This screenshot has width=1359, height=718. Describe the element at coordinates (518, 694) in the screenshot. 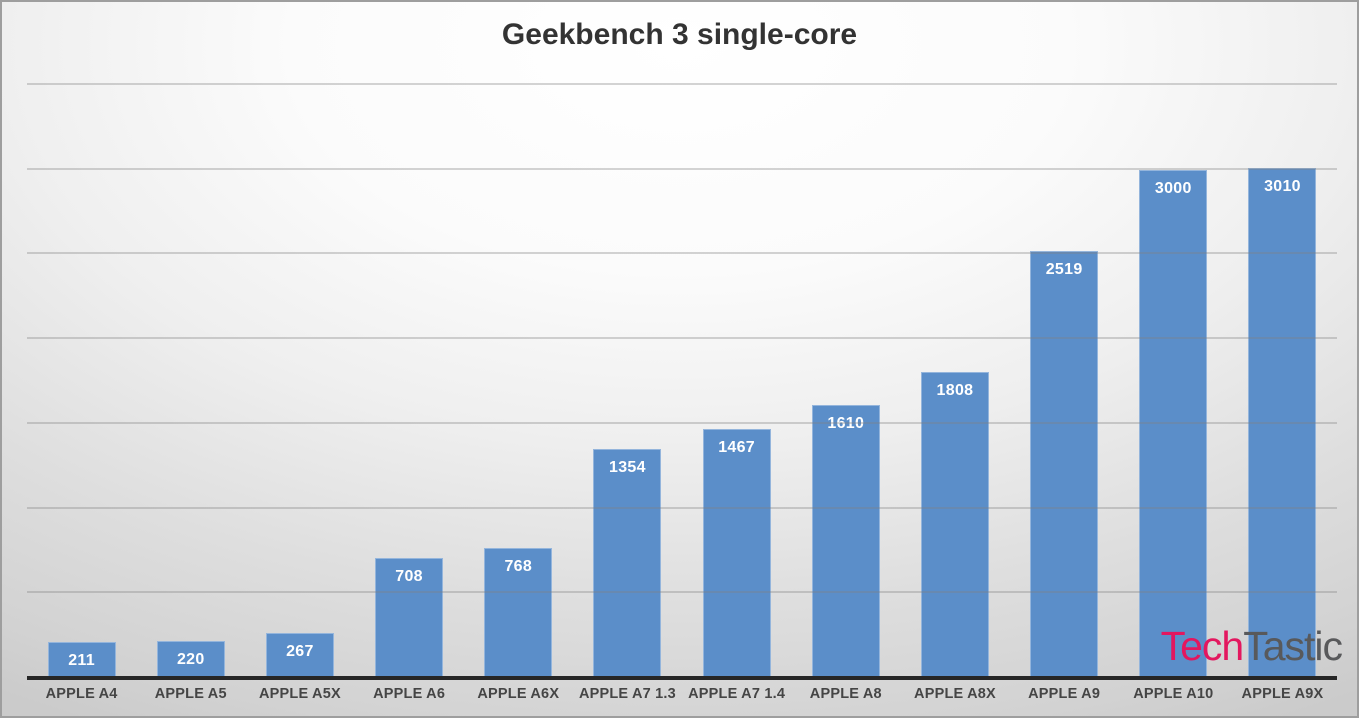

I see `x-axis-label-apple-a6x: APPLE A6X` at that location.